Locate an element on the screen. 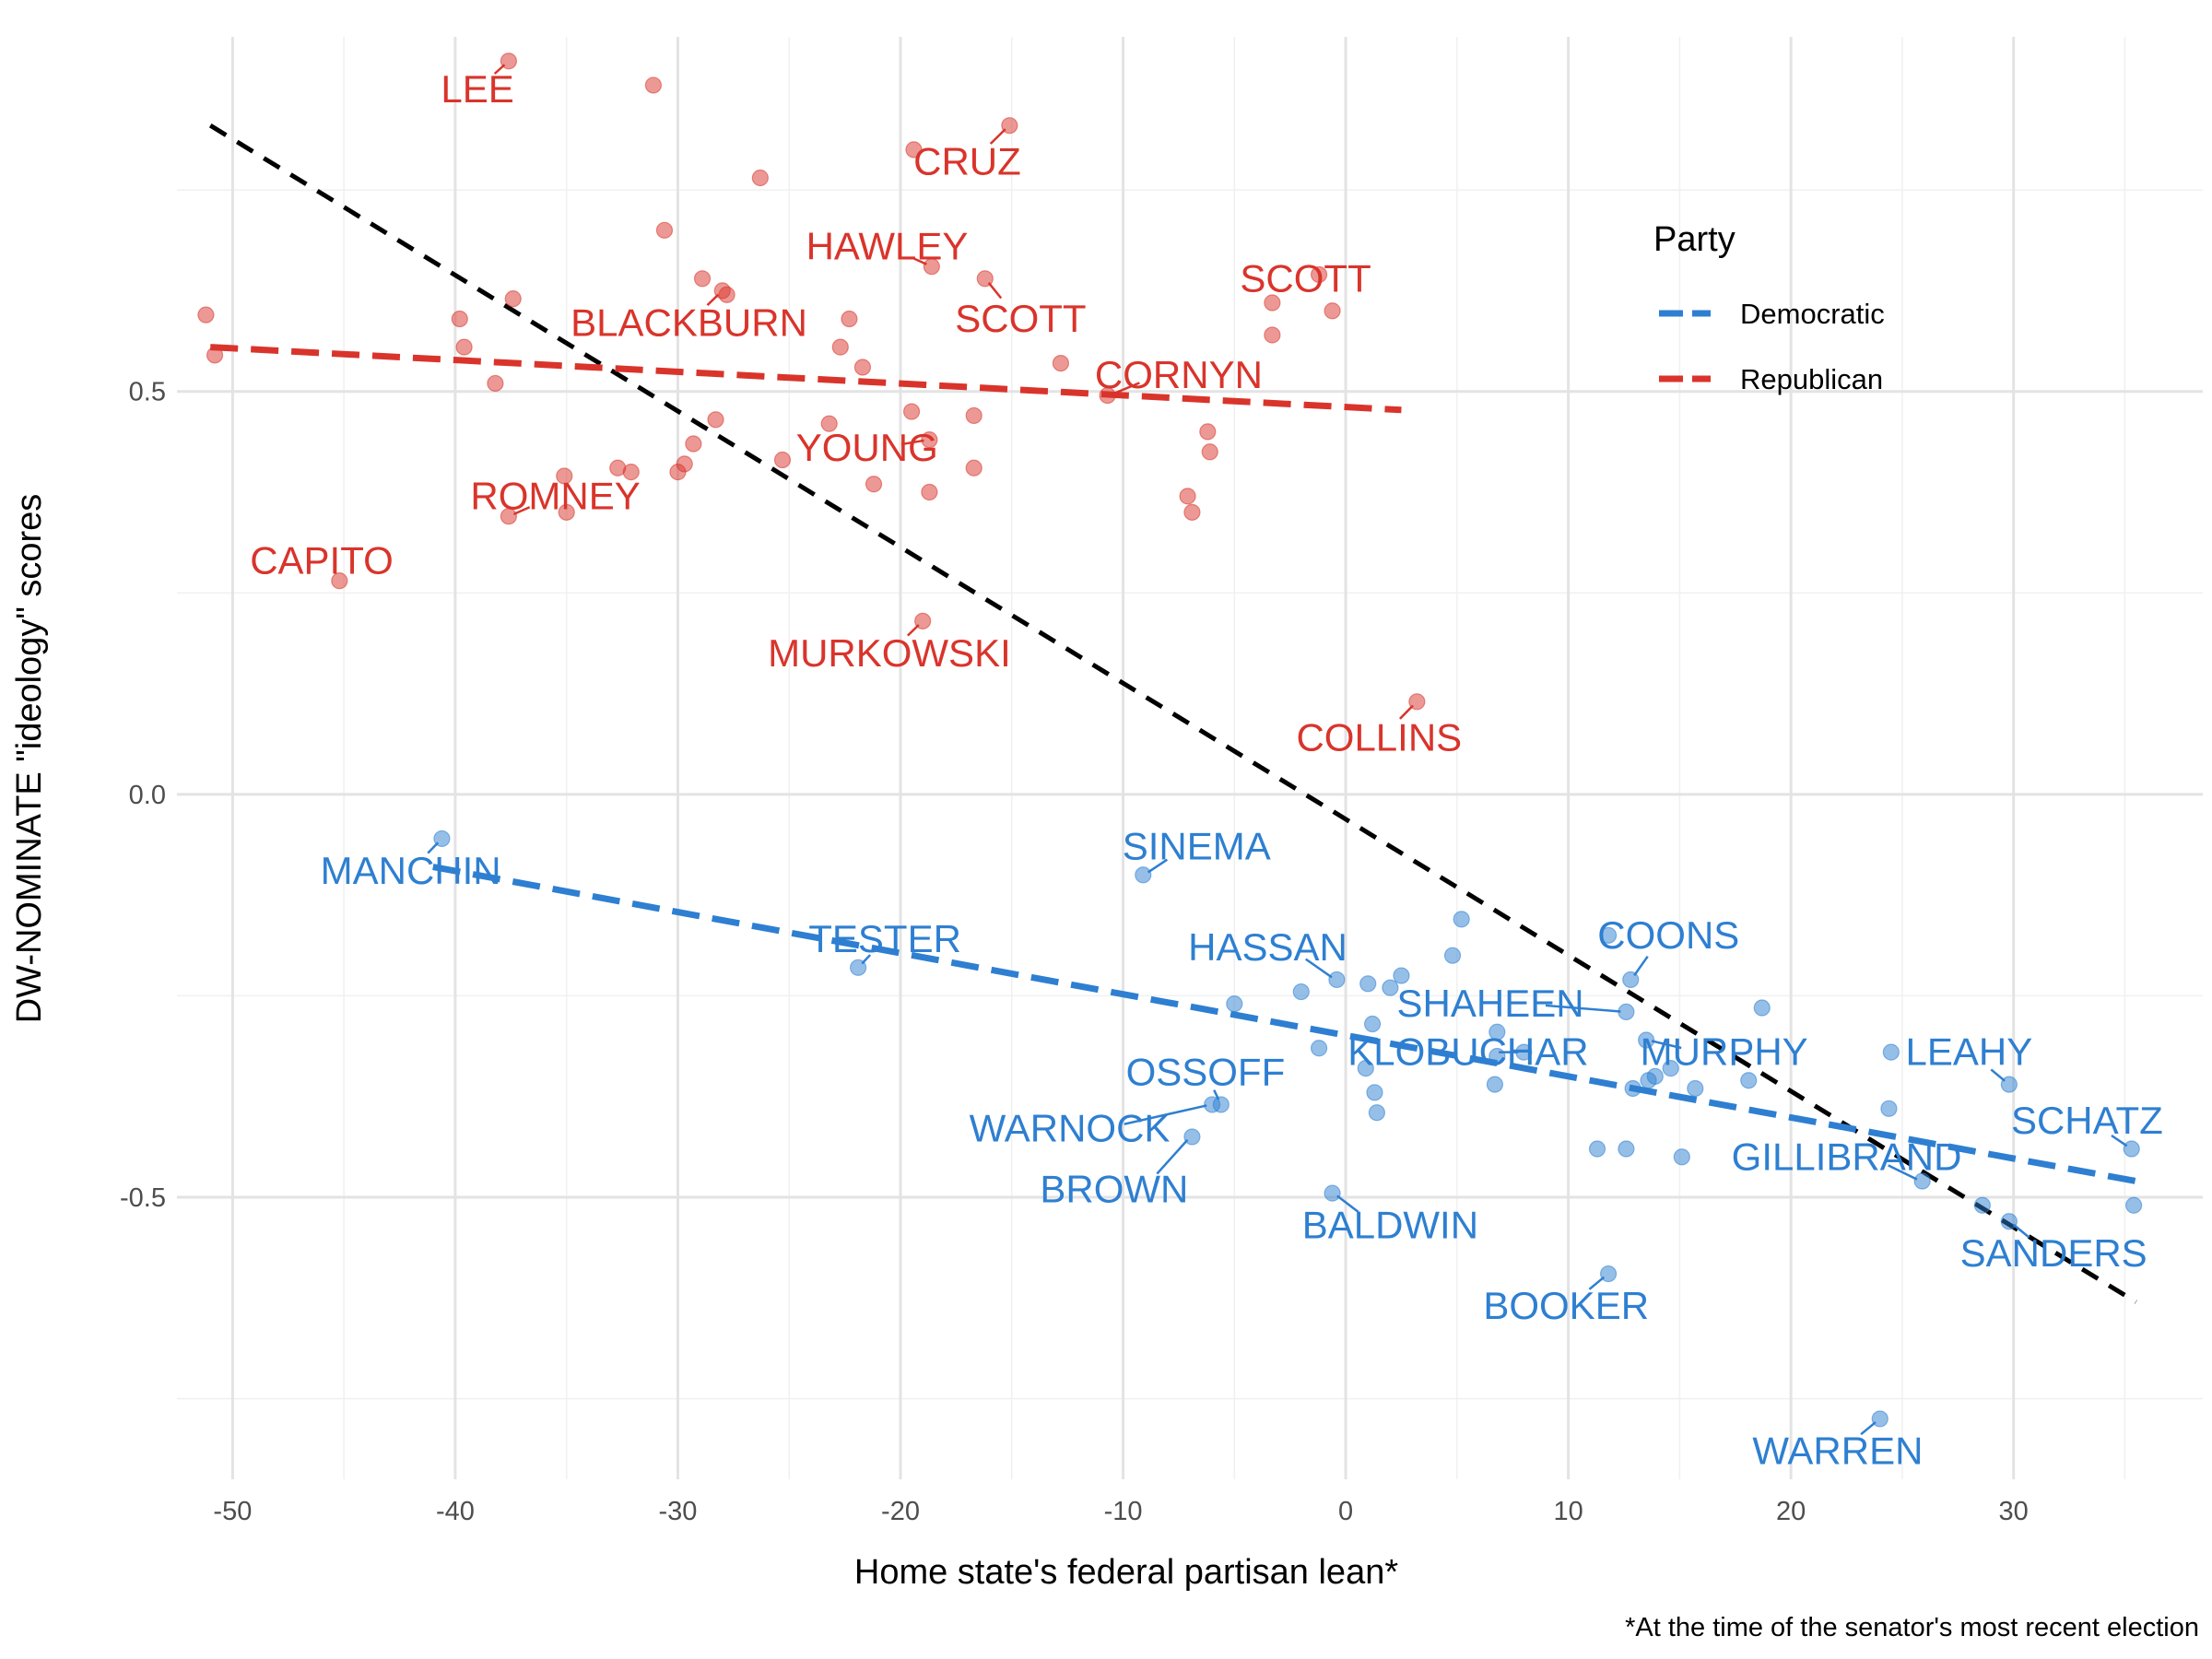 Image resolution: width=2212 pixels, height=1659 pixels. point-label-cruz: CRUZ is located at coordinates (967, 161).